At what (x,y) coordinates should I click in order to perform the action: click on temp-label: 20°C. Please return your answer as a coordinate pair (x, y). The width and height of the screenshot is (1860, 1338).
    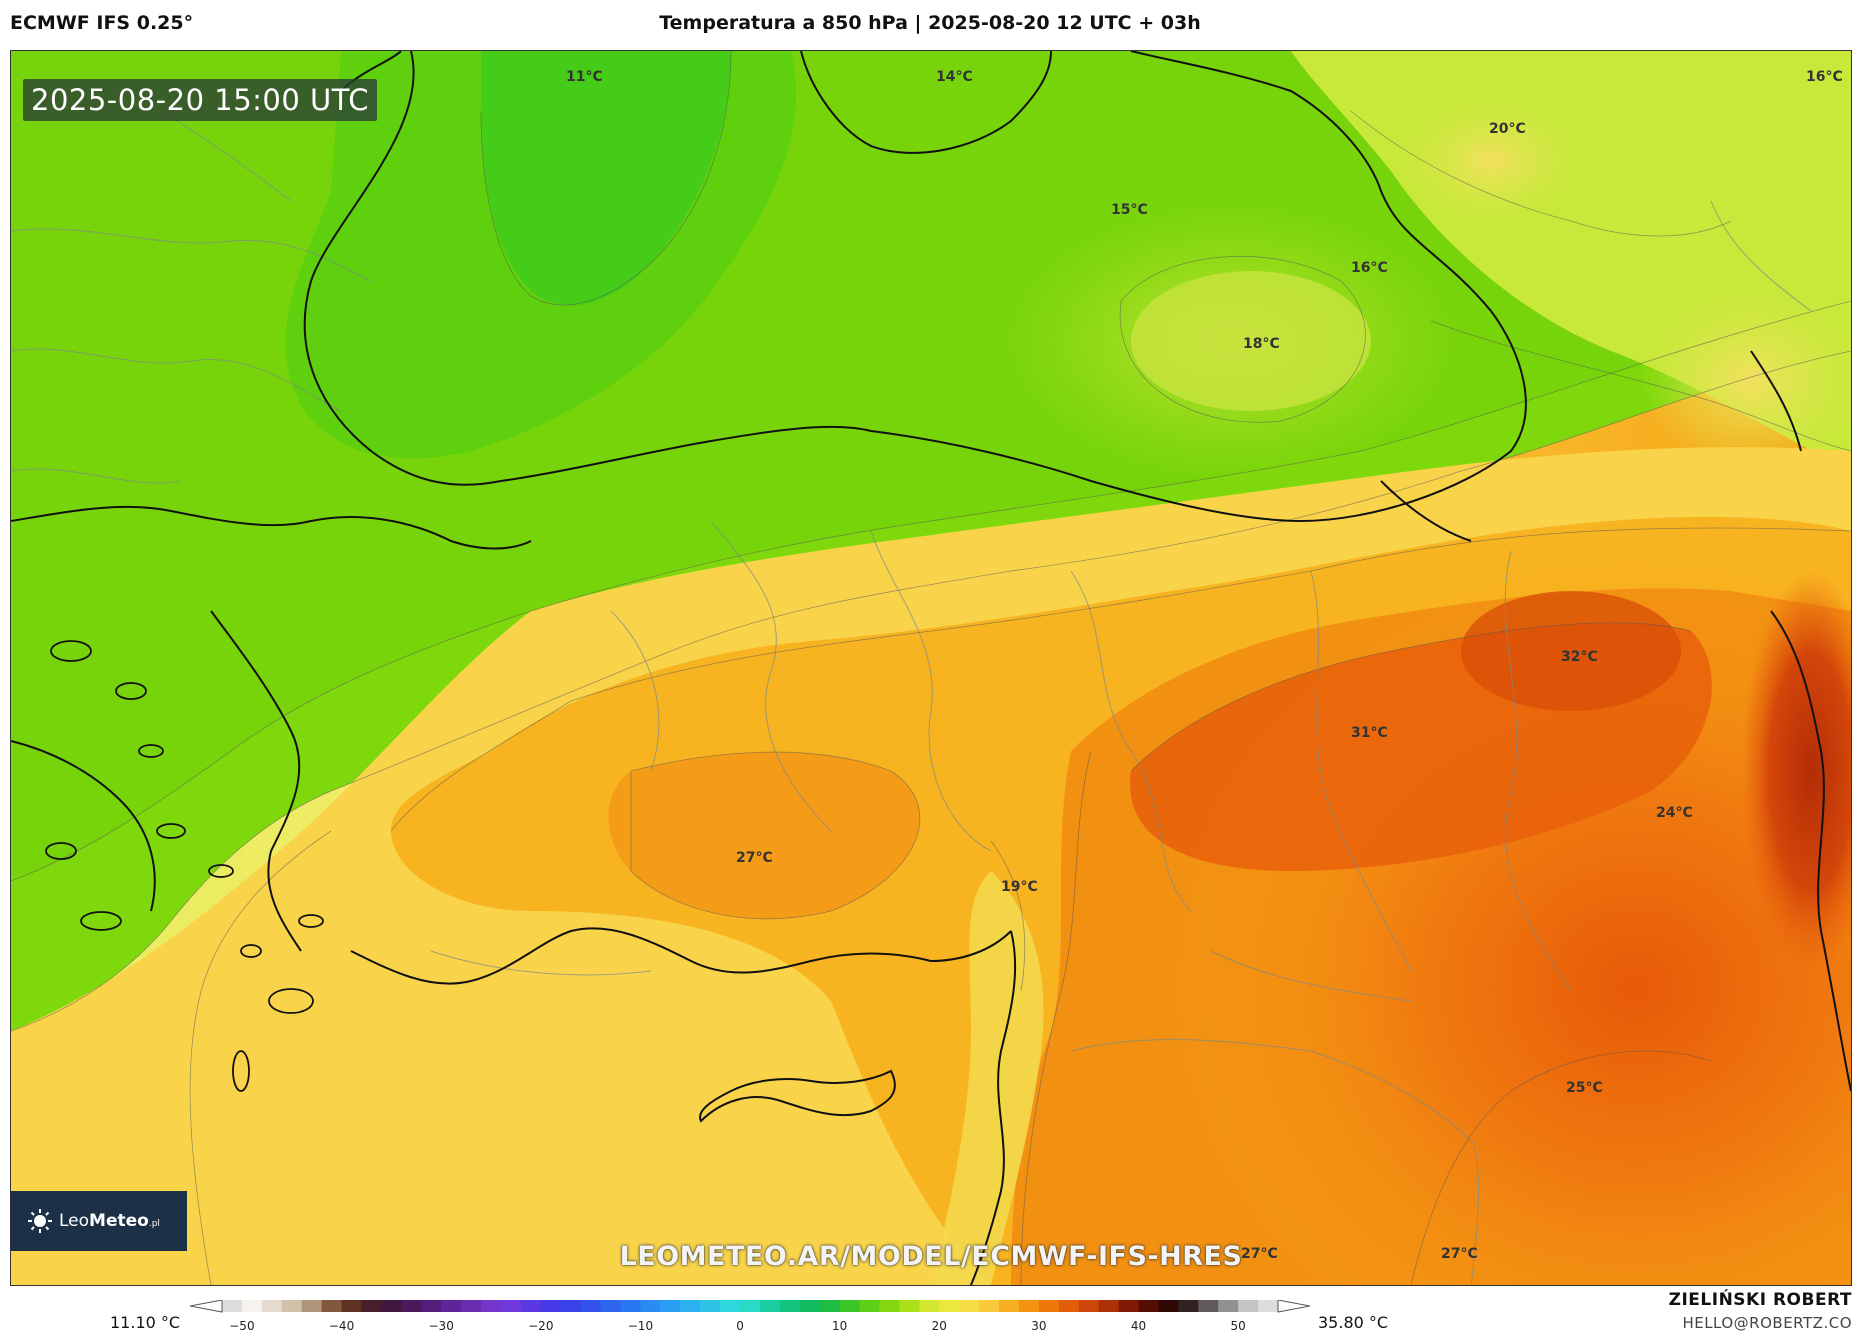
    Looking at the image, I should click on (1507, 129).